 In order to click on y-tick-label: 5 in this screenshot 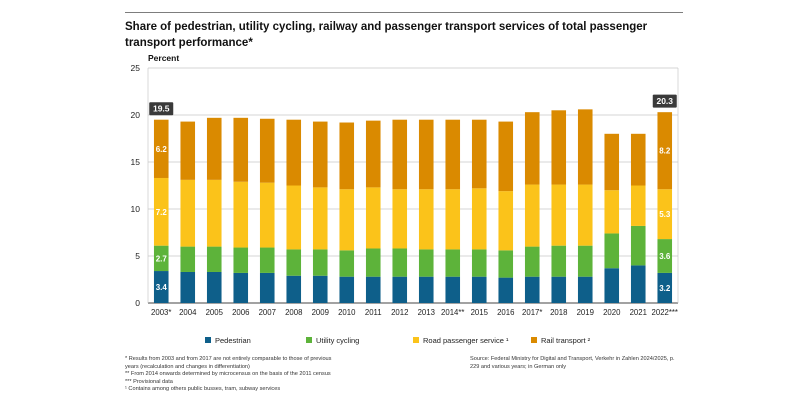, I will do `click(137, 256)`.